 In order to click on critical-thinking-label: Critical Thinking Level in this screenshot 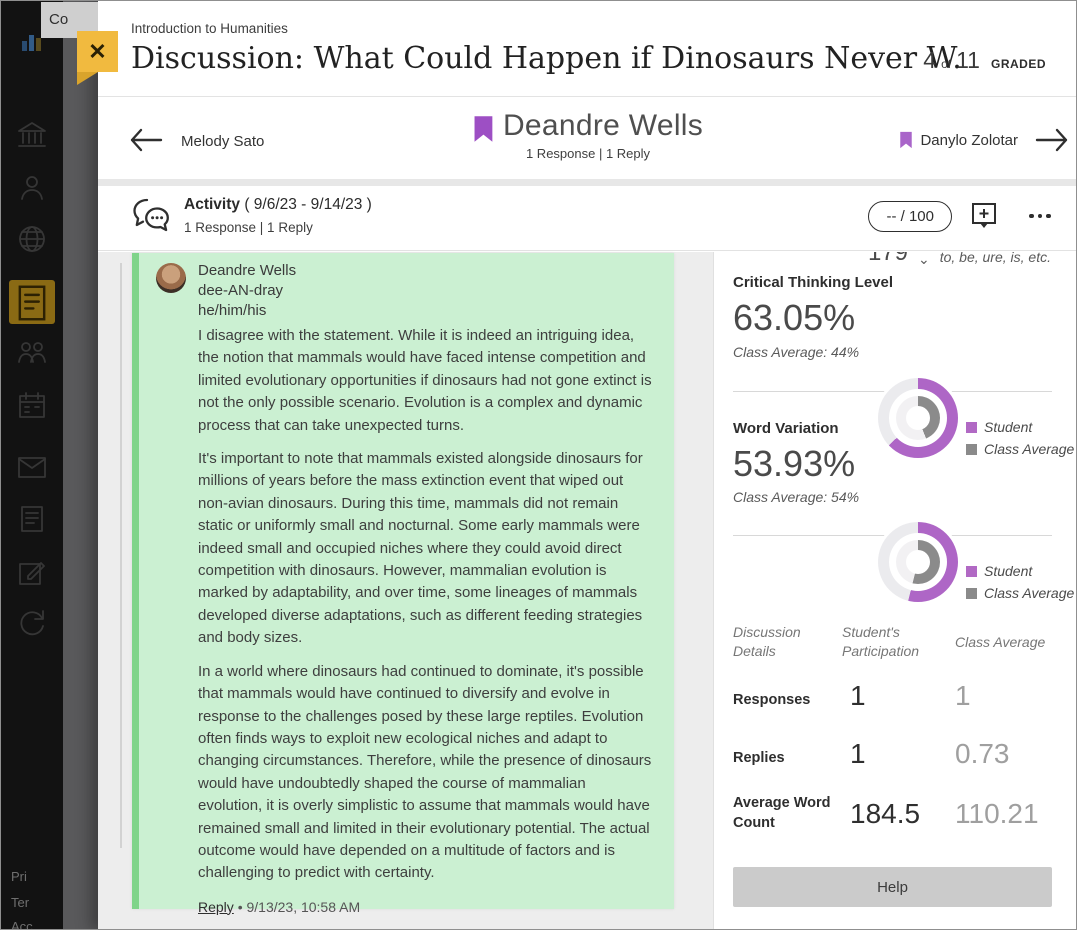, I will do `click(813, 282)`.